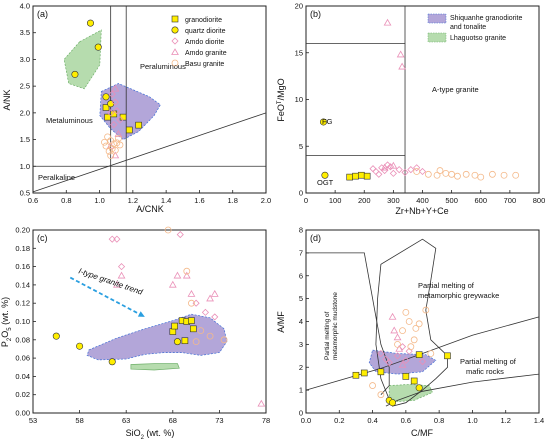 The image size is (550, 443). What do you see at coordinates (25, 86) in the screenshot?
I see `y-tick-label: 2.5` at bounding box center [25, 86].